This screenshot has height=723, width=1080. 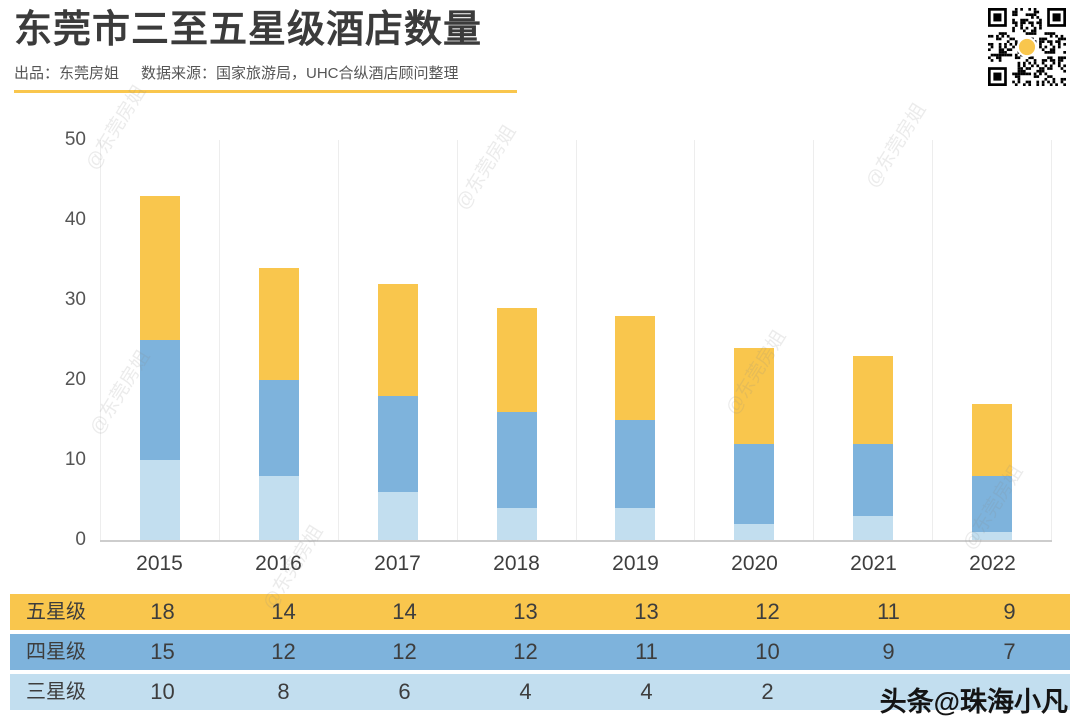 What do you see at coordinates (56, 692) in the screenshot?
I see `row-label-三星级: 三星级` at bounding box center [56, 692].